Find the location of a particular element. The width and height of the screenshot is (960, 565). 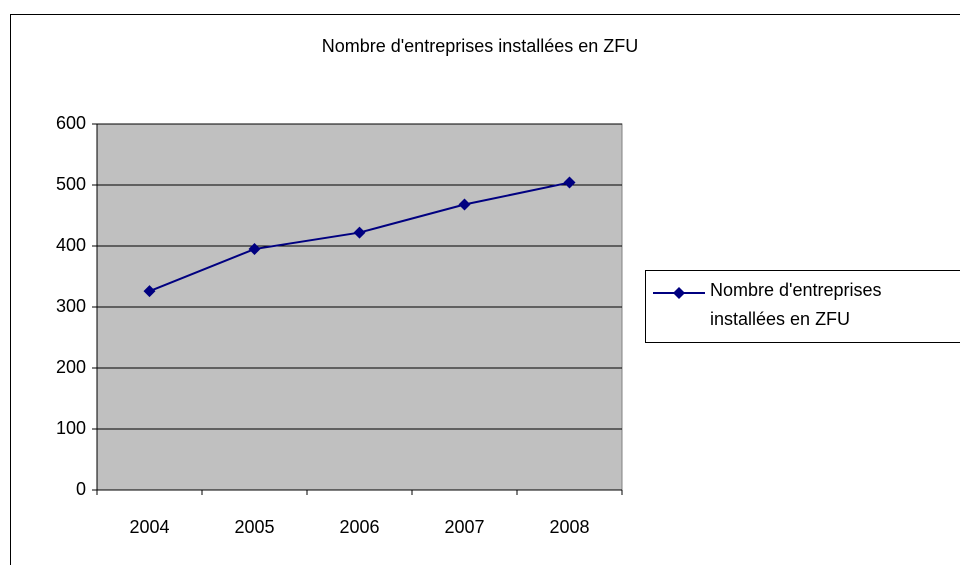

y-tick-label: 100 is located at coordinates (71, 428).